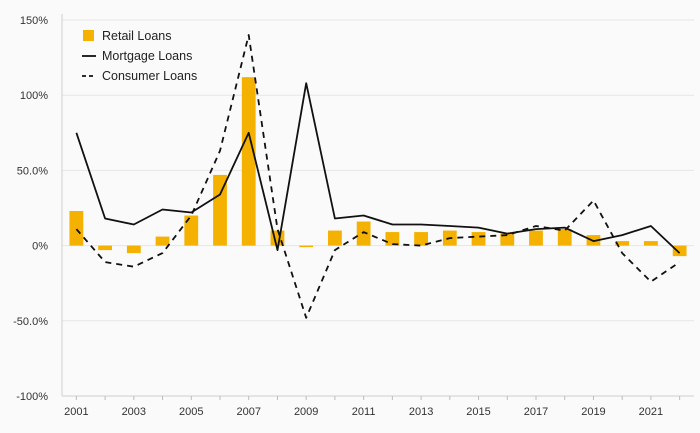  Describe the element at coordinates (30, 322) in the screenshot. I see `y-tick-label: -50.0%` at that location.